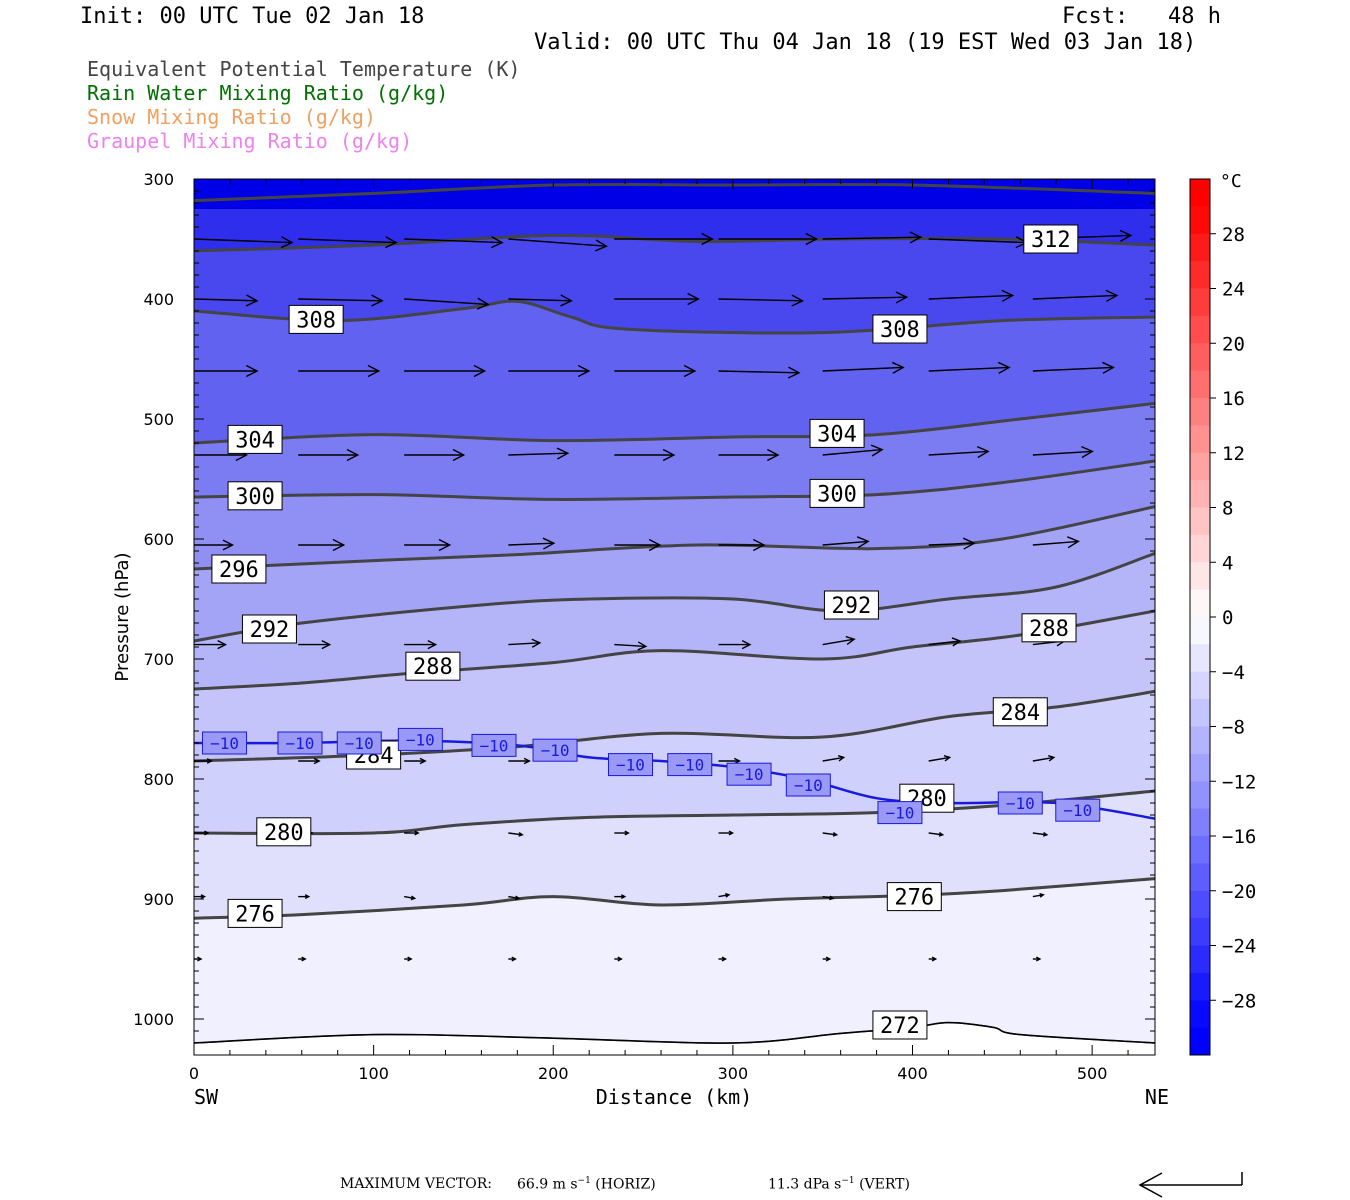  Describe the element at coordinates (122, 616) in the screenshot. I see `y-axis-label: Pressure (hPa)` at that location.